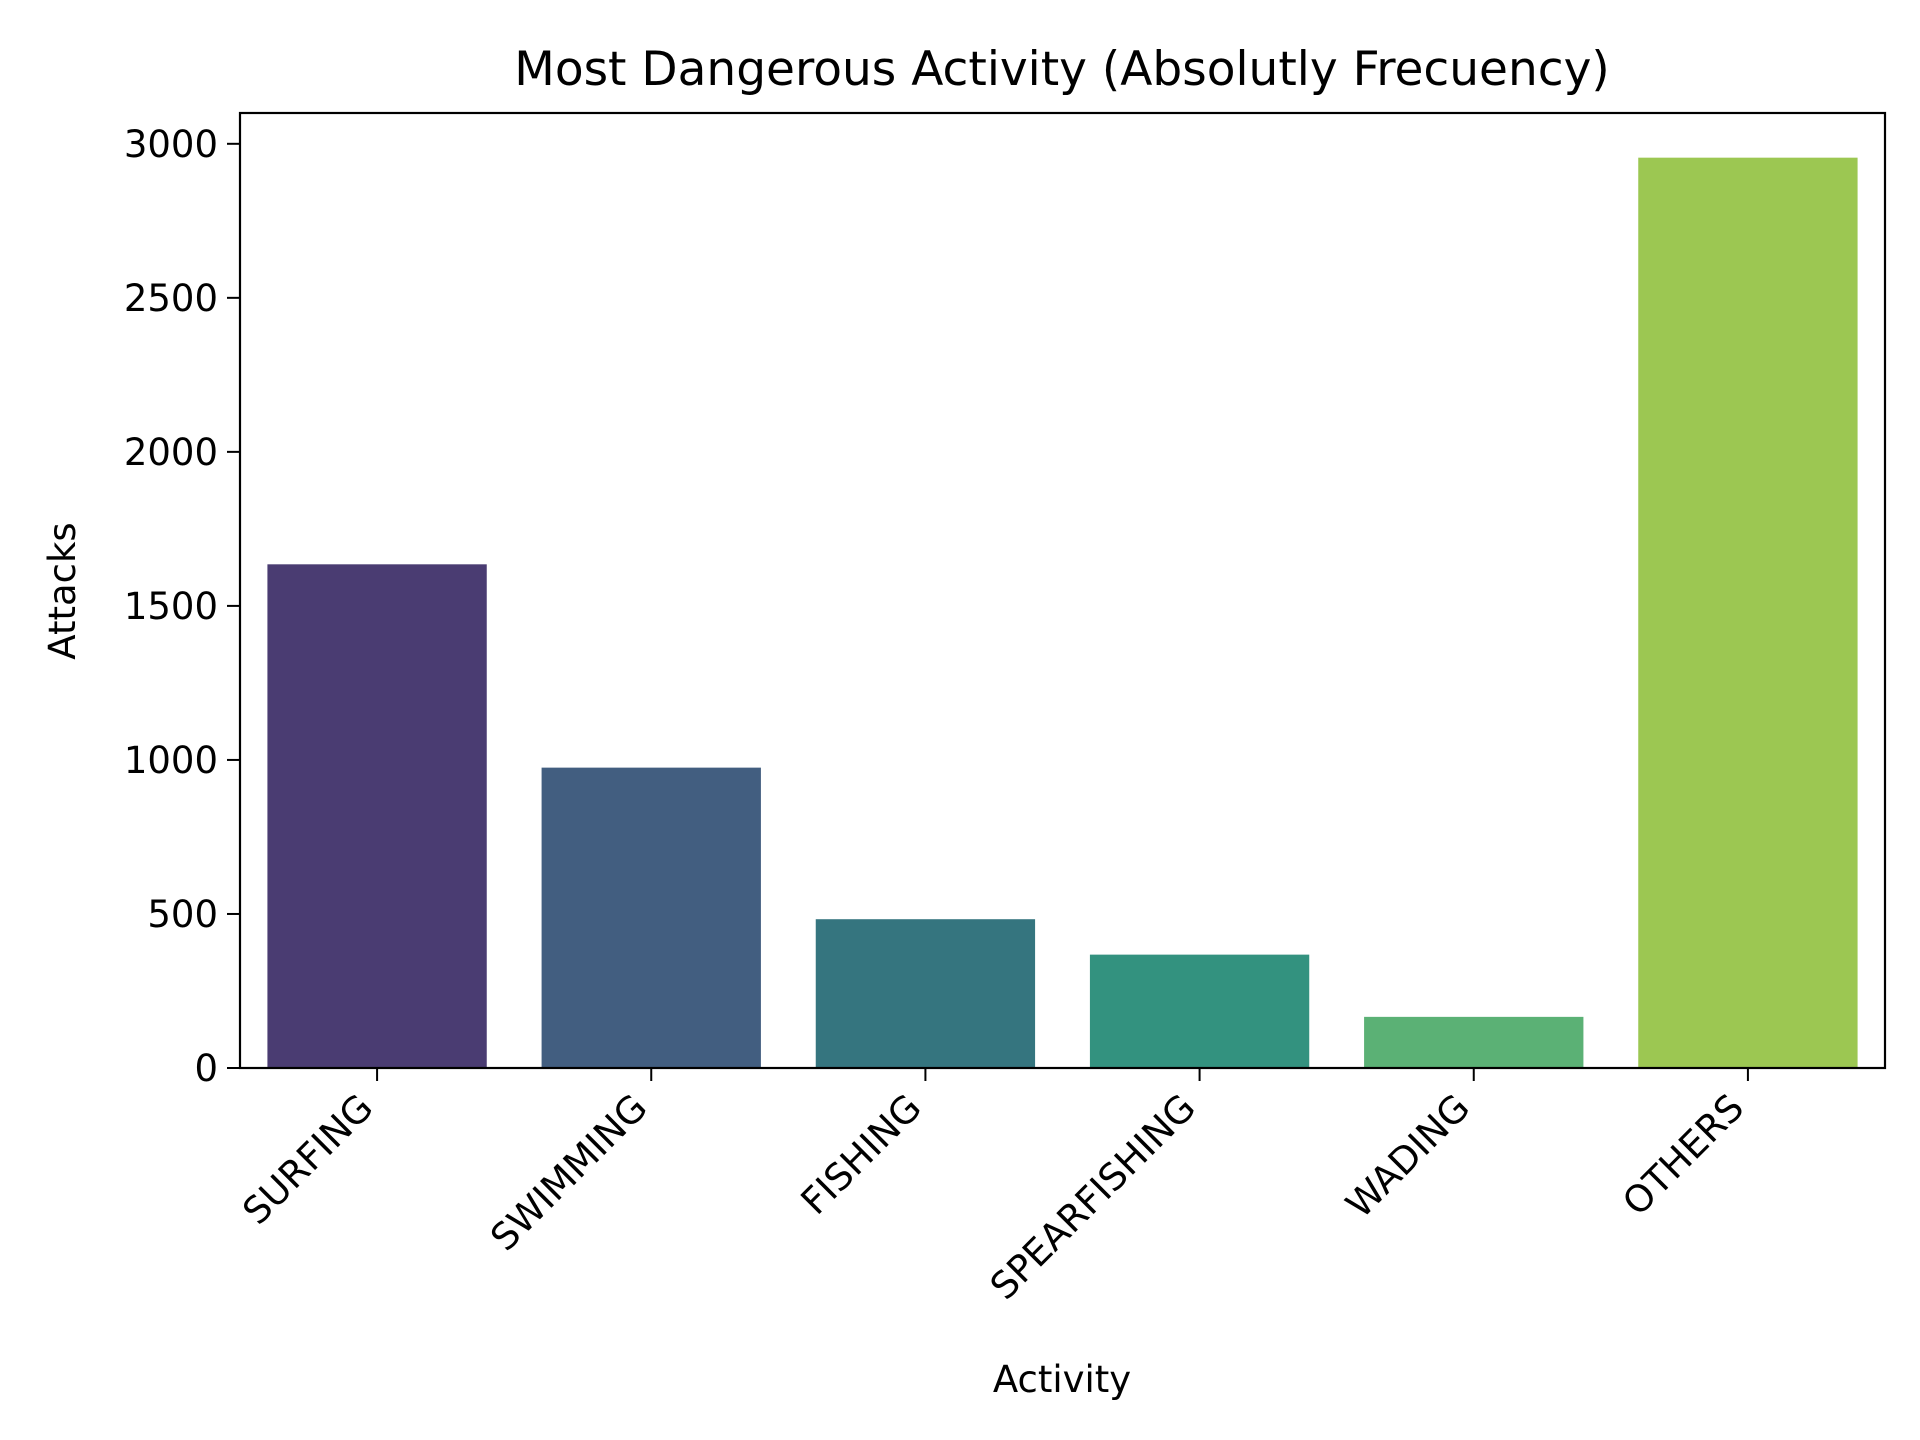  What do you see at coordinates (1408, 1156) in the screenshot?
I see `x-tick-label: WADING` at bounding box center [1408, 1156].